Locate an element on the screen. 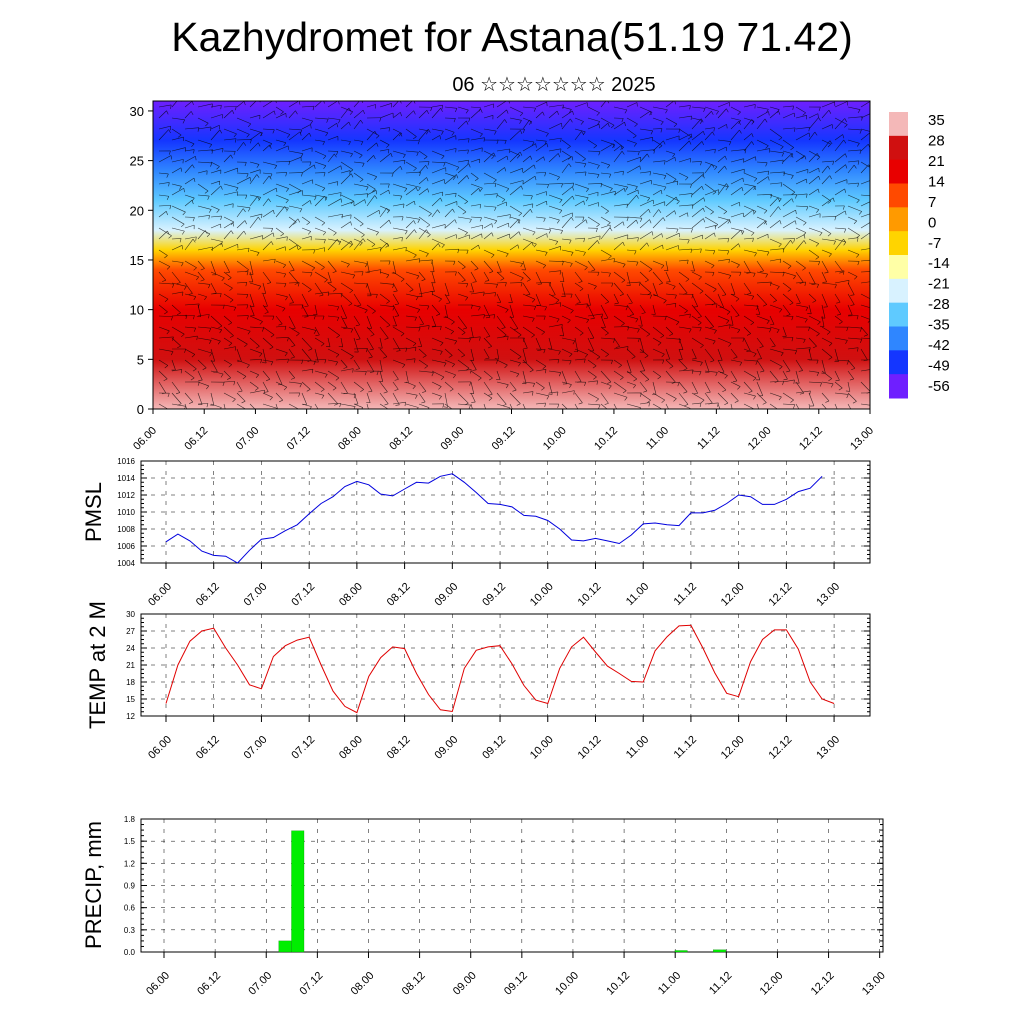 This screenshot has height=1024, width=1024. y-tick-label: 15 is located at coordinates (137, 260).